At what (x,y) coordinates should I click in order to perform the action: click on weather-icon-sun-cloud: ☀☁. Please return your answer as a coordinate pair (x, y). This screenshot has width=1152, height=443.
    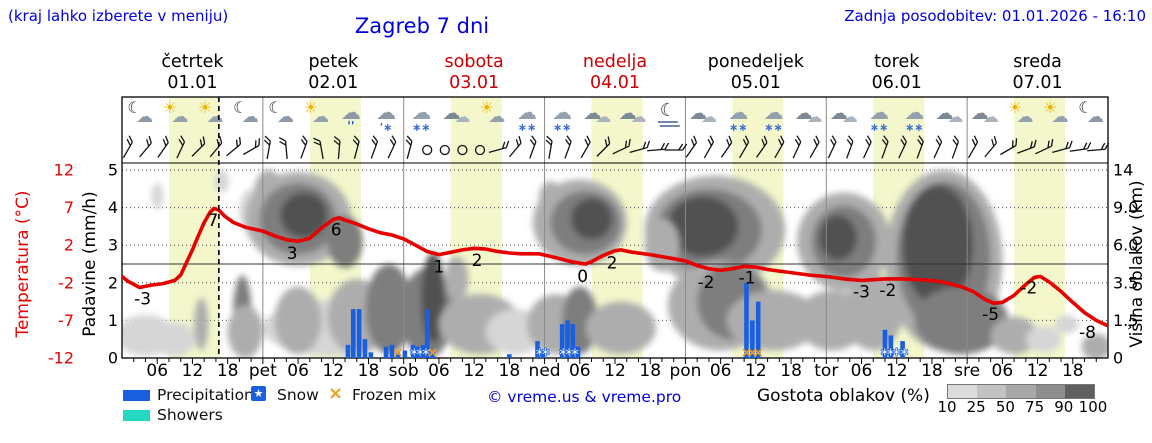
    Looking at the image, I should click on (176, 112).